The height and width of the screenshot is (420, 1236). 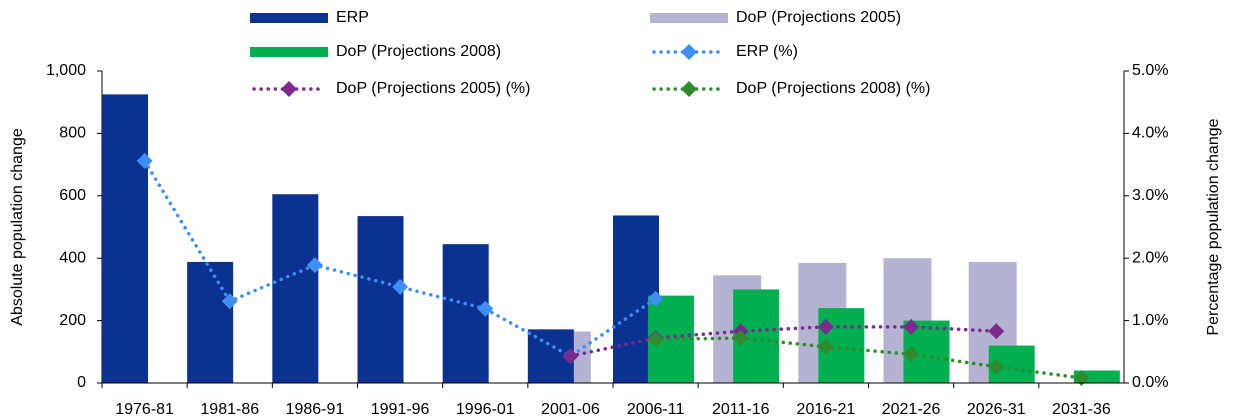 What do you see at coordinates (400, 409) in the screenshot?
I see `x-tick-label: 1991-96` at bounding box center [400, 409].